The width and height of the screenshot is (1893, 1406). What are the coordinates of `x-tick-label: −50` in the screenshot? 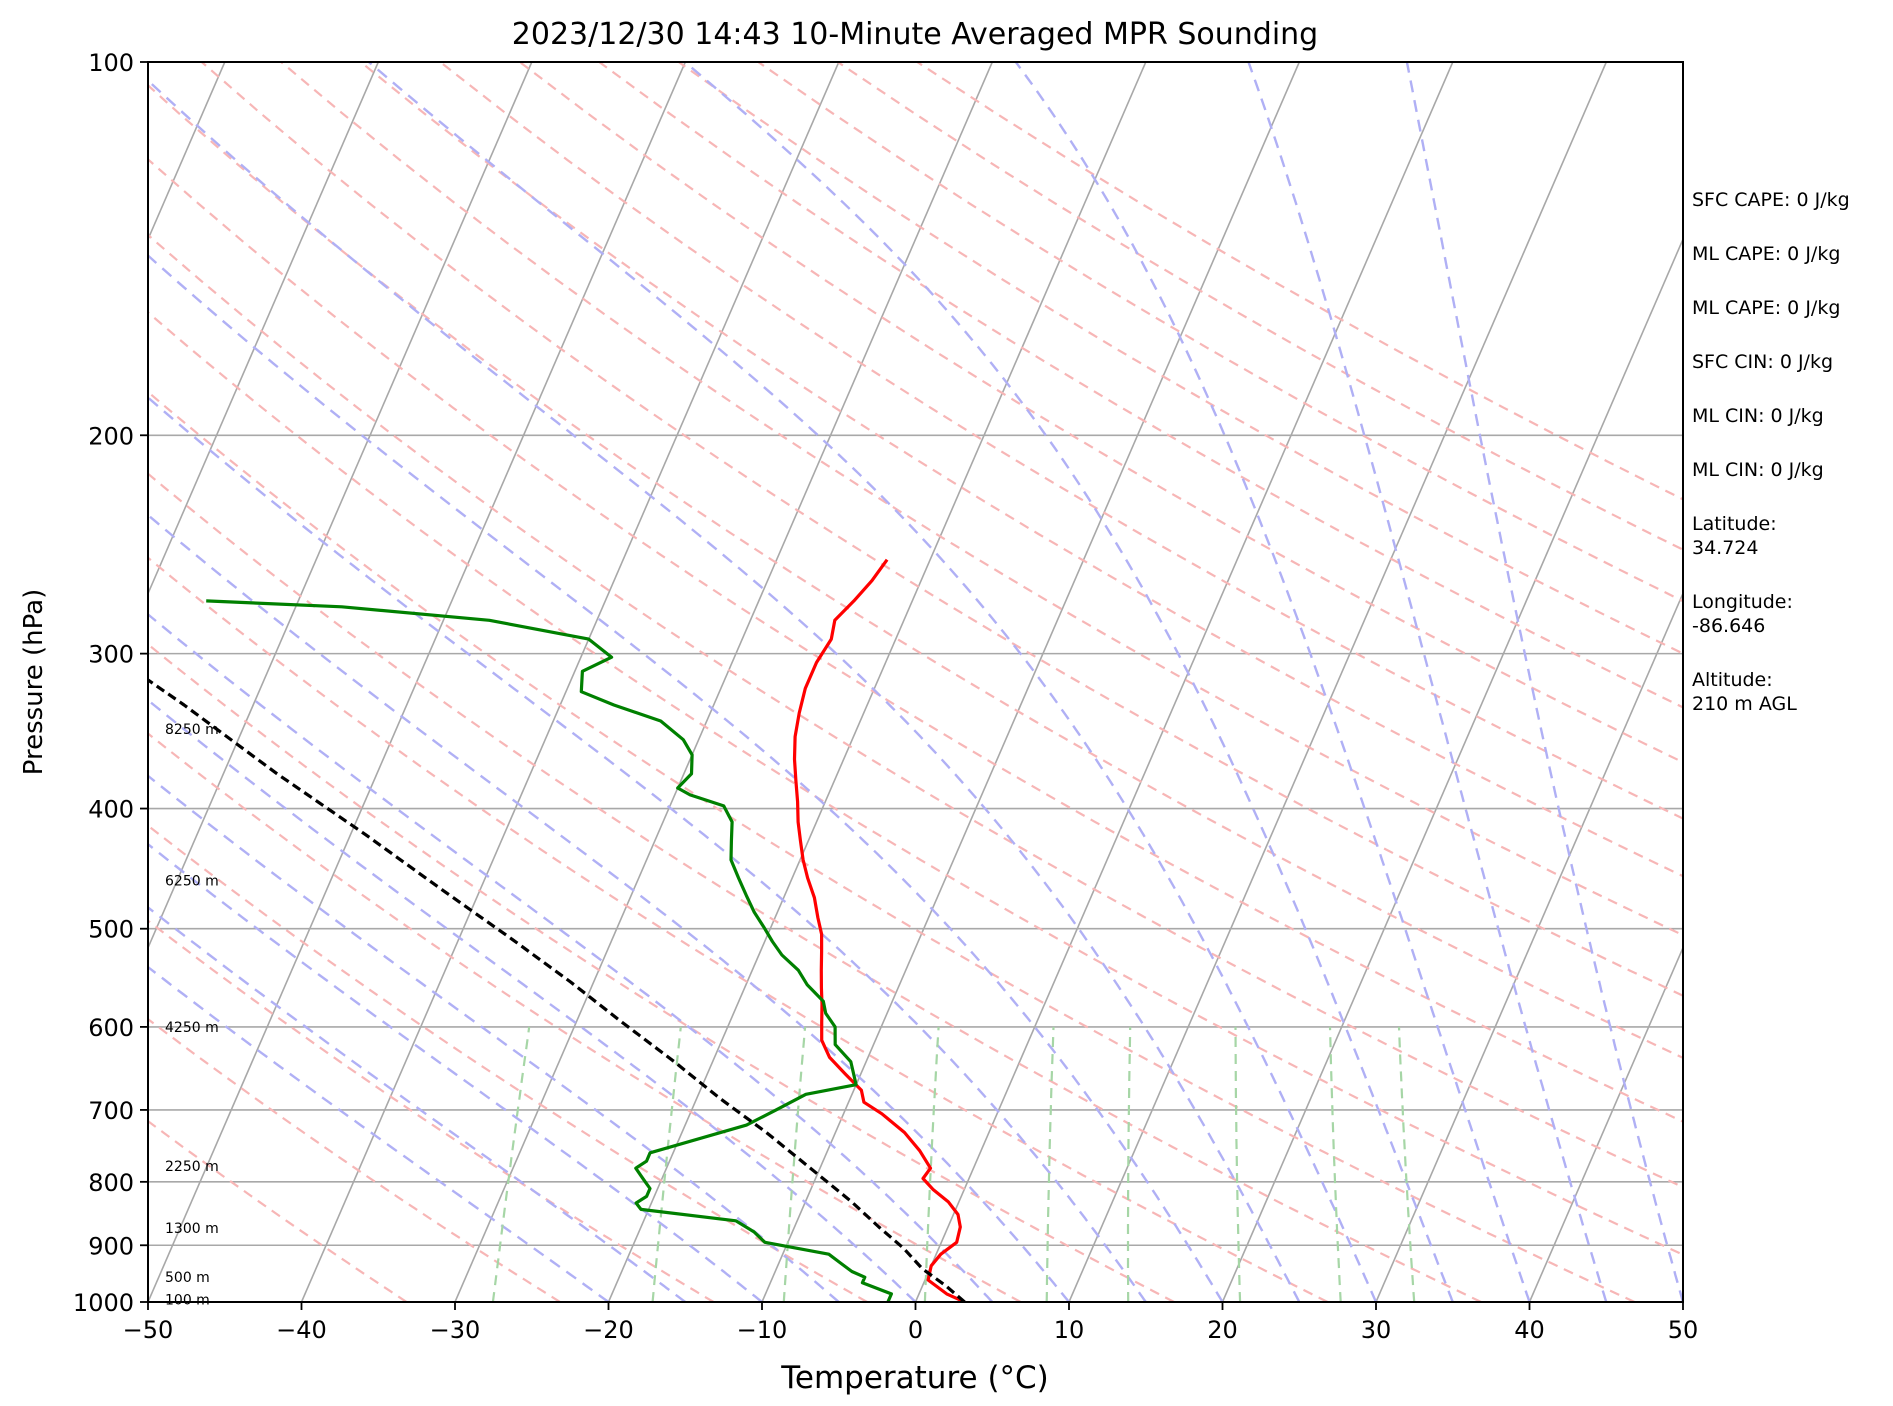 It's located at (148, 1330).